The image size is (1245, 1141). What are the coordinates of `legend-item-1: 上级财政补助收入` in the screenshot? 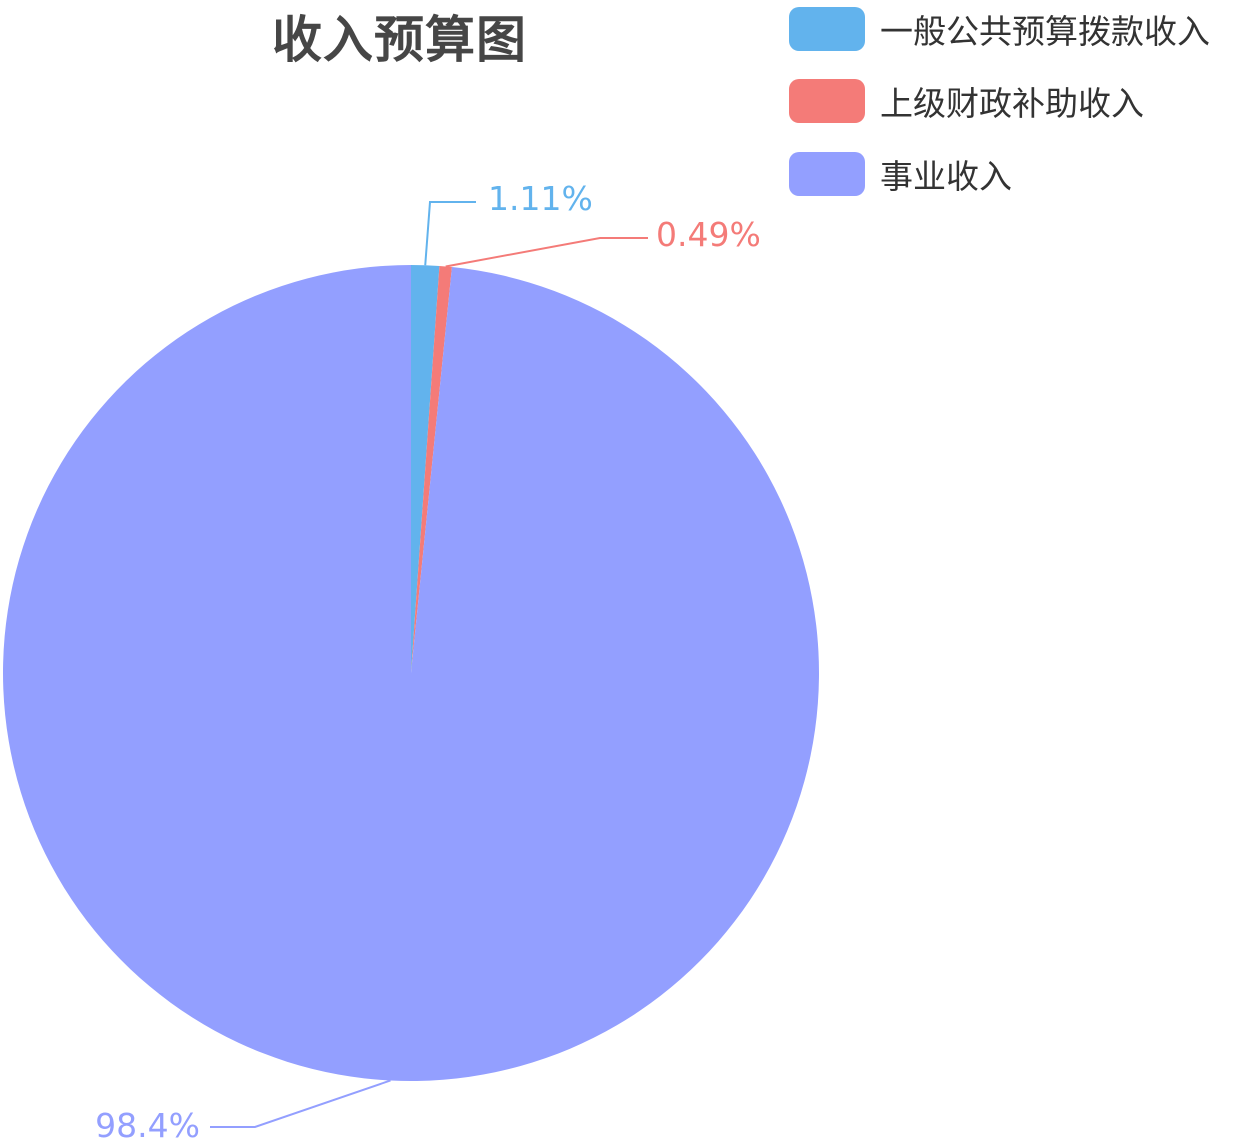 It's located at (966, 101).